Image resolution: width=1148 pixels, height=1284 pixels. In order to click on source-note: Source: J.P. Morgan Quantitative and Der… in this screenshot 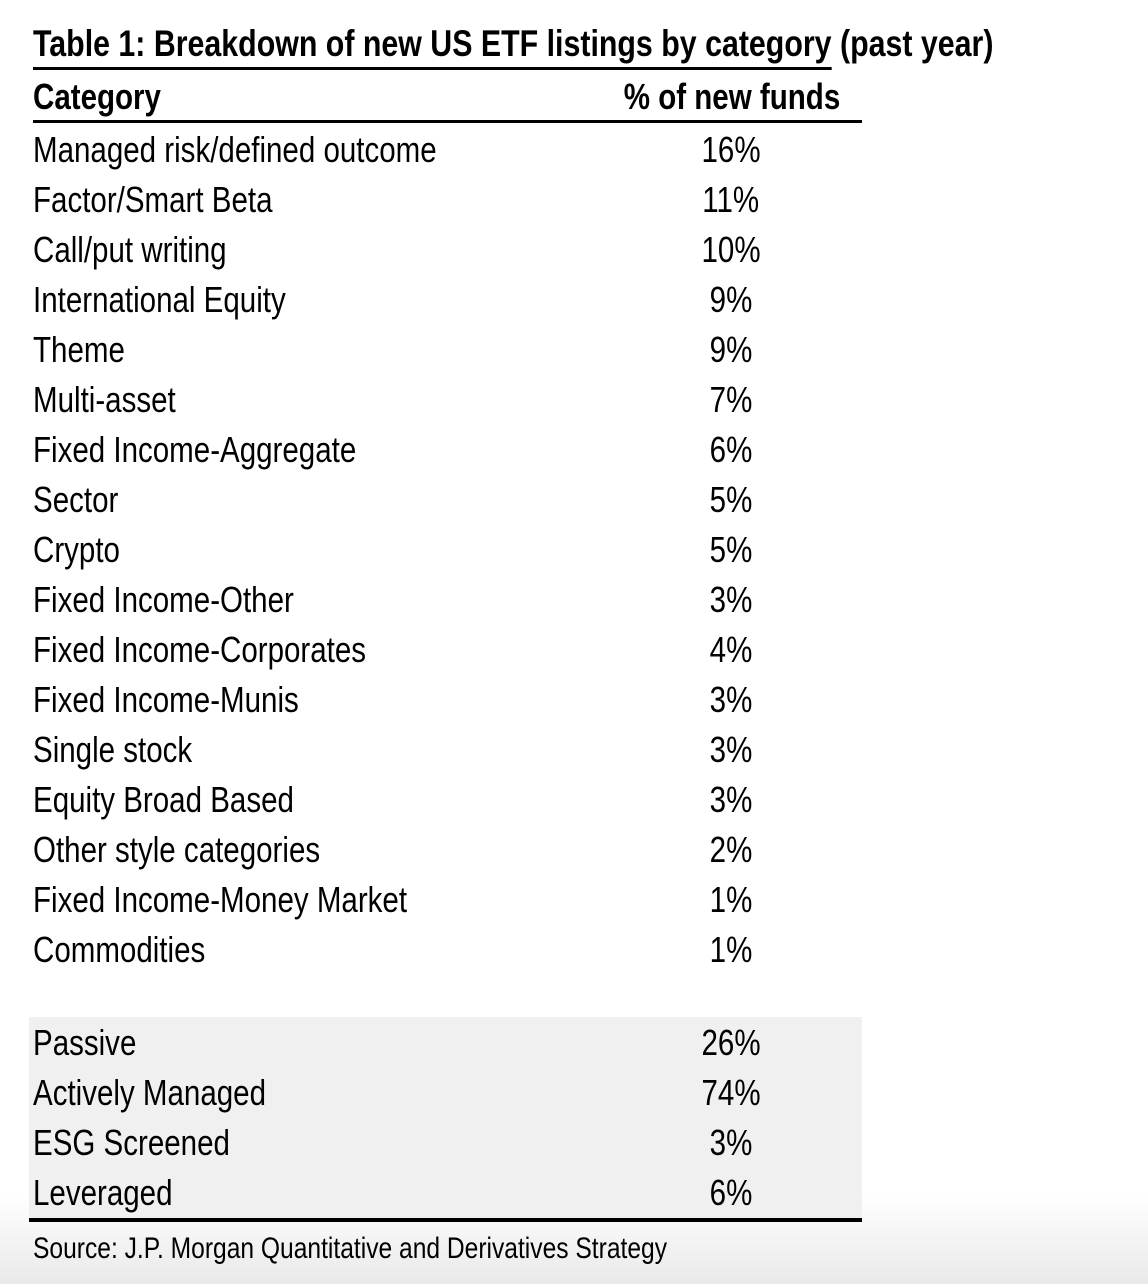, I will do `click(590, 1249)`.